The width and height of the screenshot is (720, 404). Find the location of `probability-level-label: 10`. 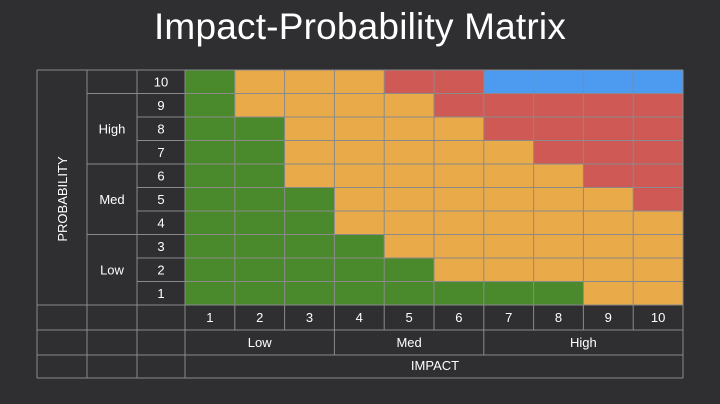

probability-level-label: 10 is located at coordinates (161, 81).